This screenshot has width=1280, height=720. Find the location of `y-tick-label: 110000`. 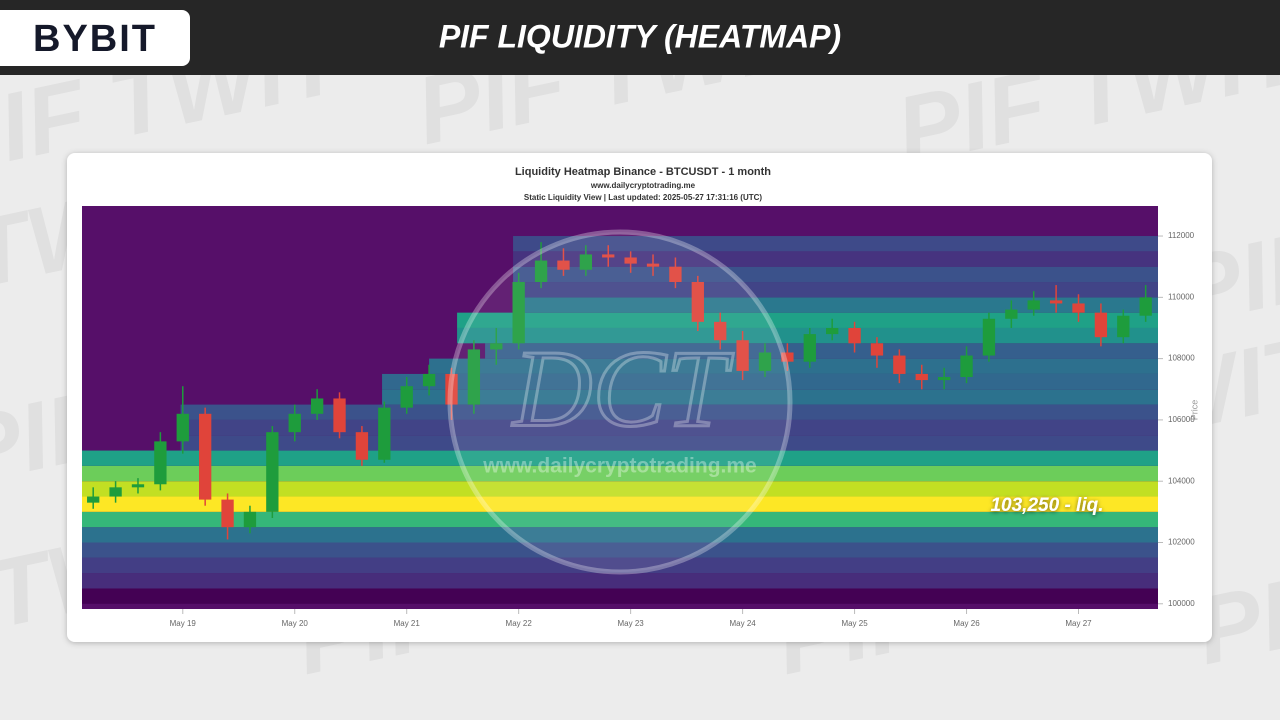

y-tick-label: 110000 is located at coordinates (1181, 296).